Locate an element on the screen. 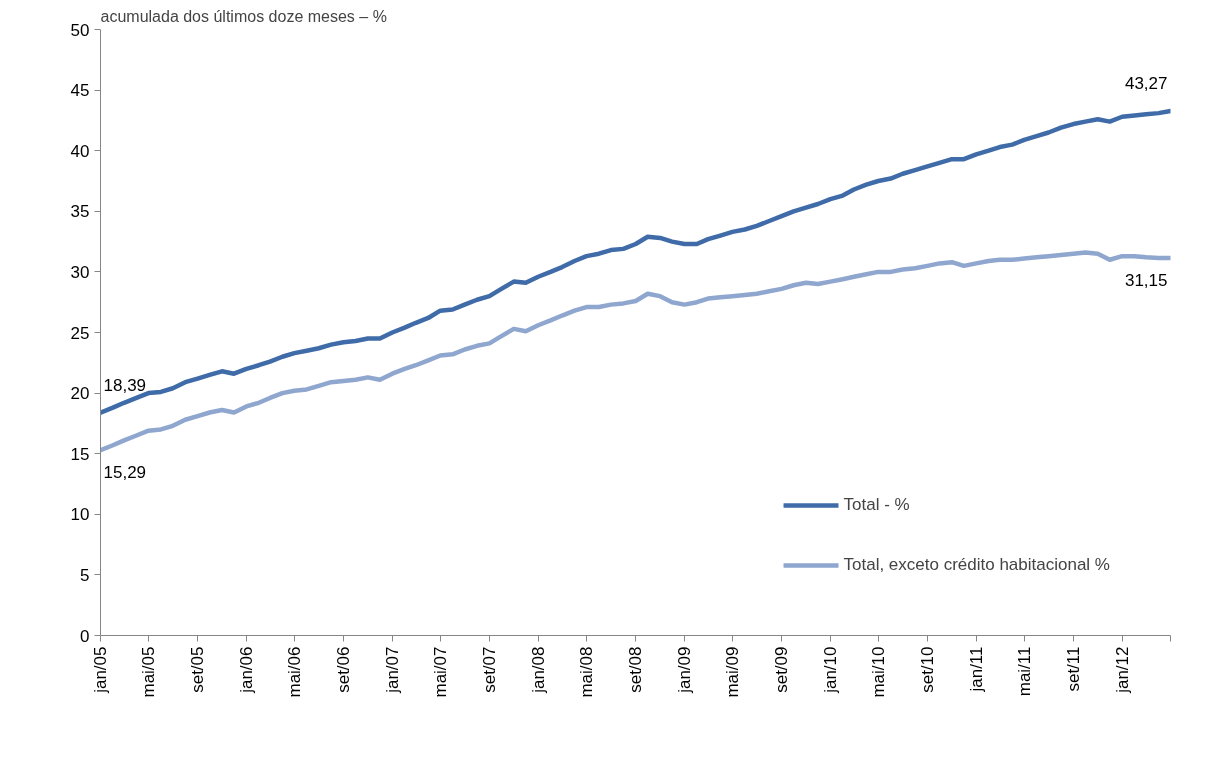 Image resolution: width=1205 pixels, height=760 pixels. chart-title: acumulada dos últimos doze meses – % is located at coordinates (243, 16).